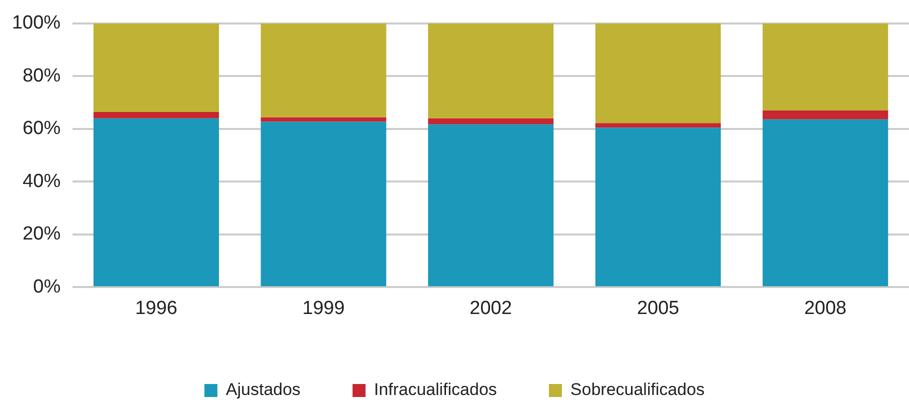  Describe the element at coordinates (637, 390) in the screenshot. I see `legend-label: Sobrecualificados` at that location.